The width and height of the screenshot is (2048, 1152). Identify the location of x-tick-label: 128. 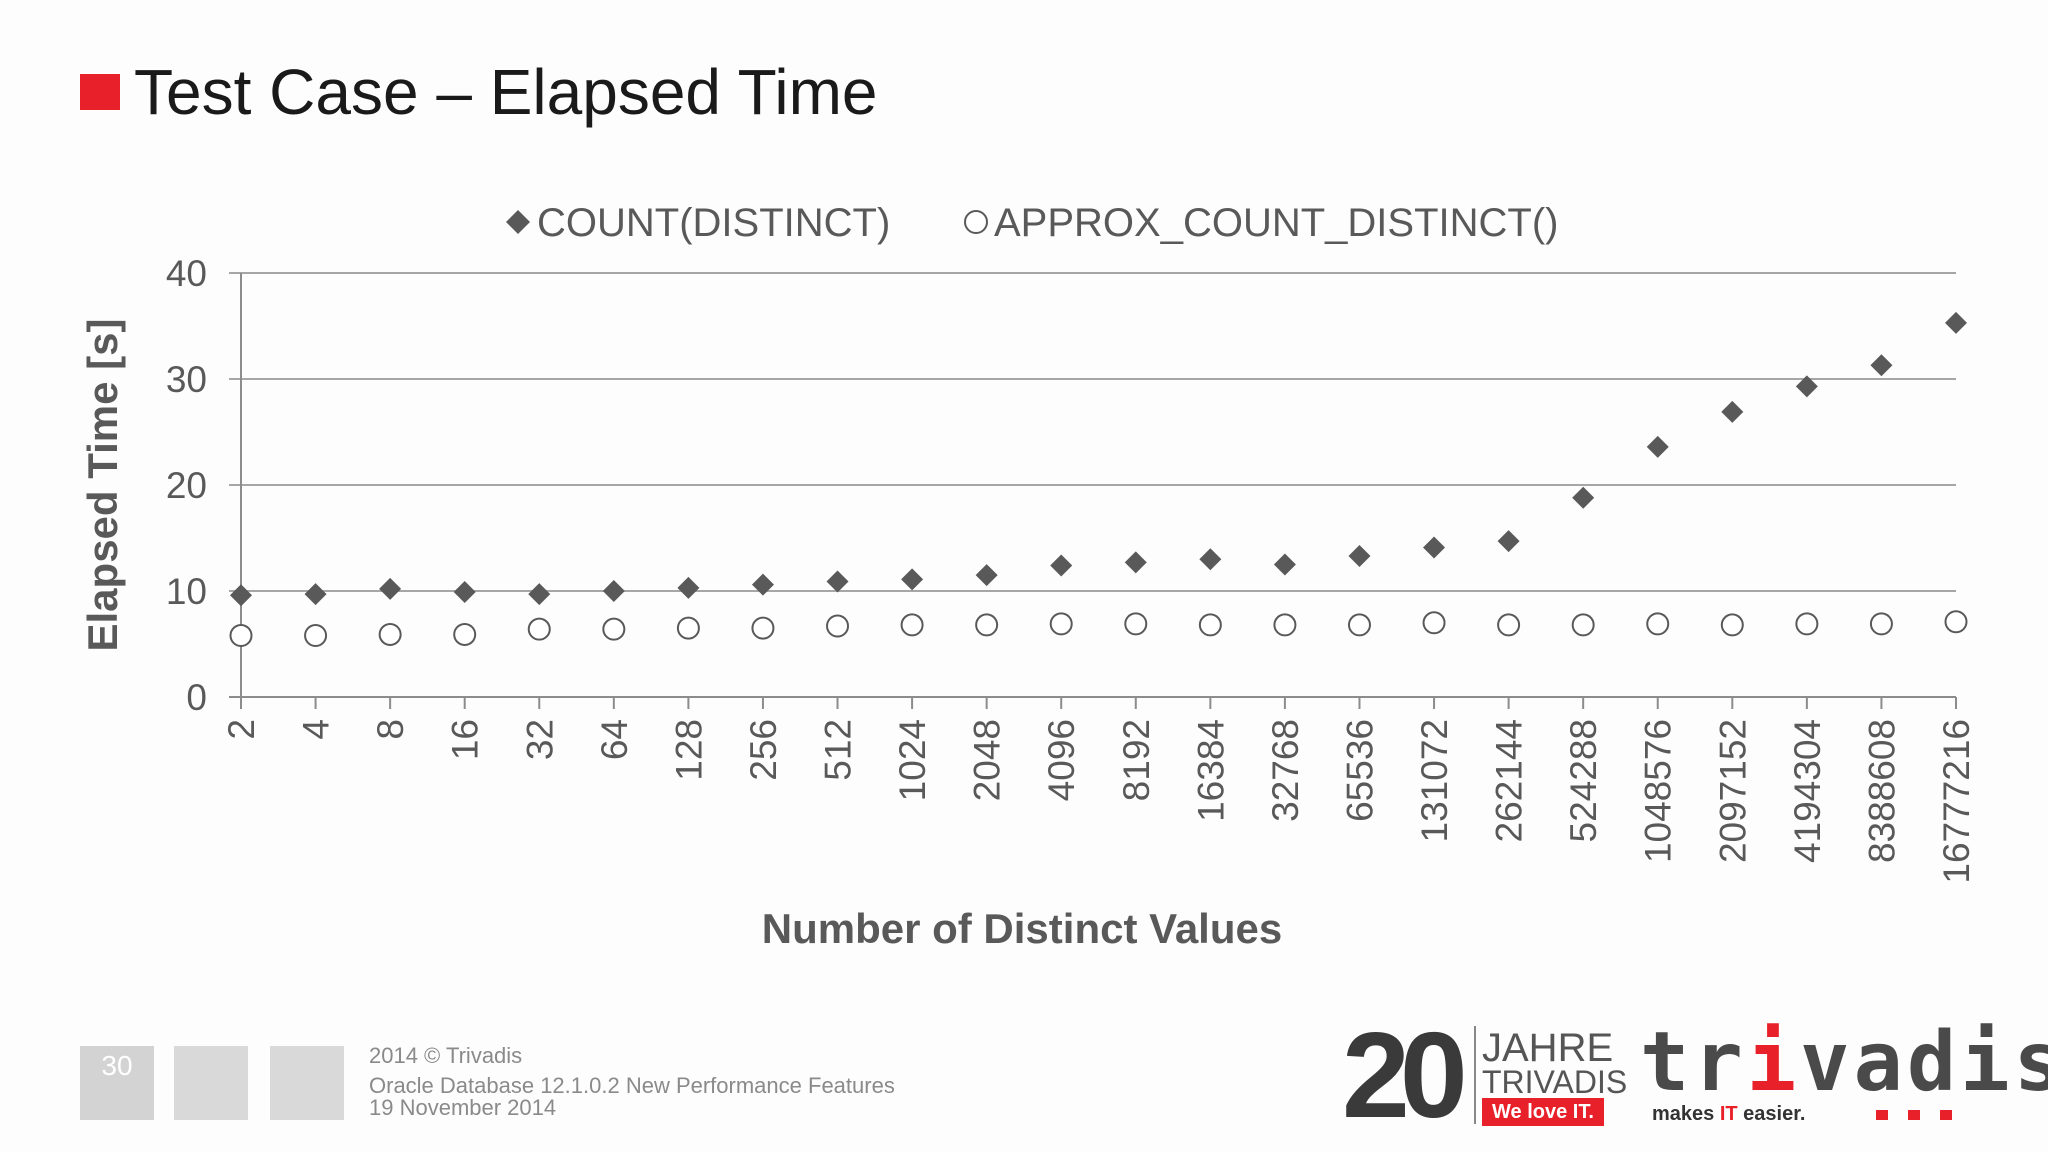
(688, 750).